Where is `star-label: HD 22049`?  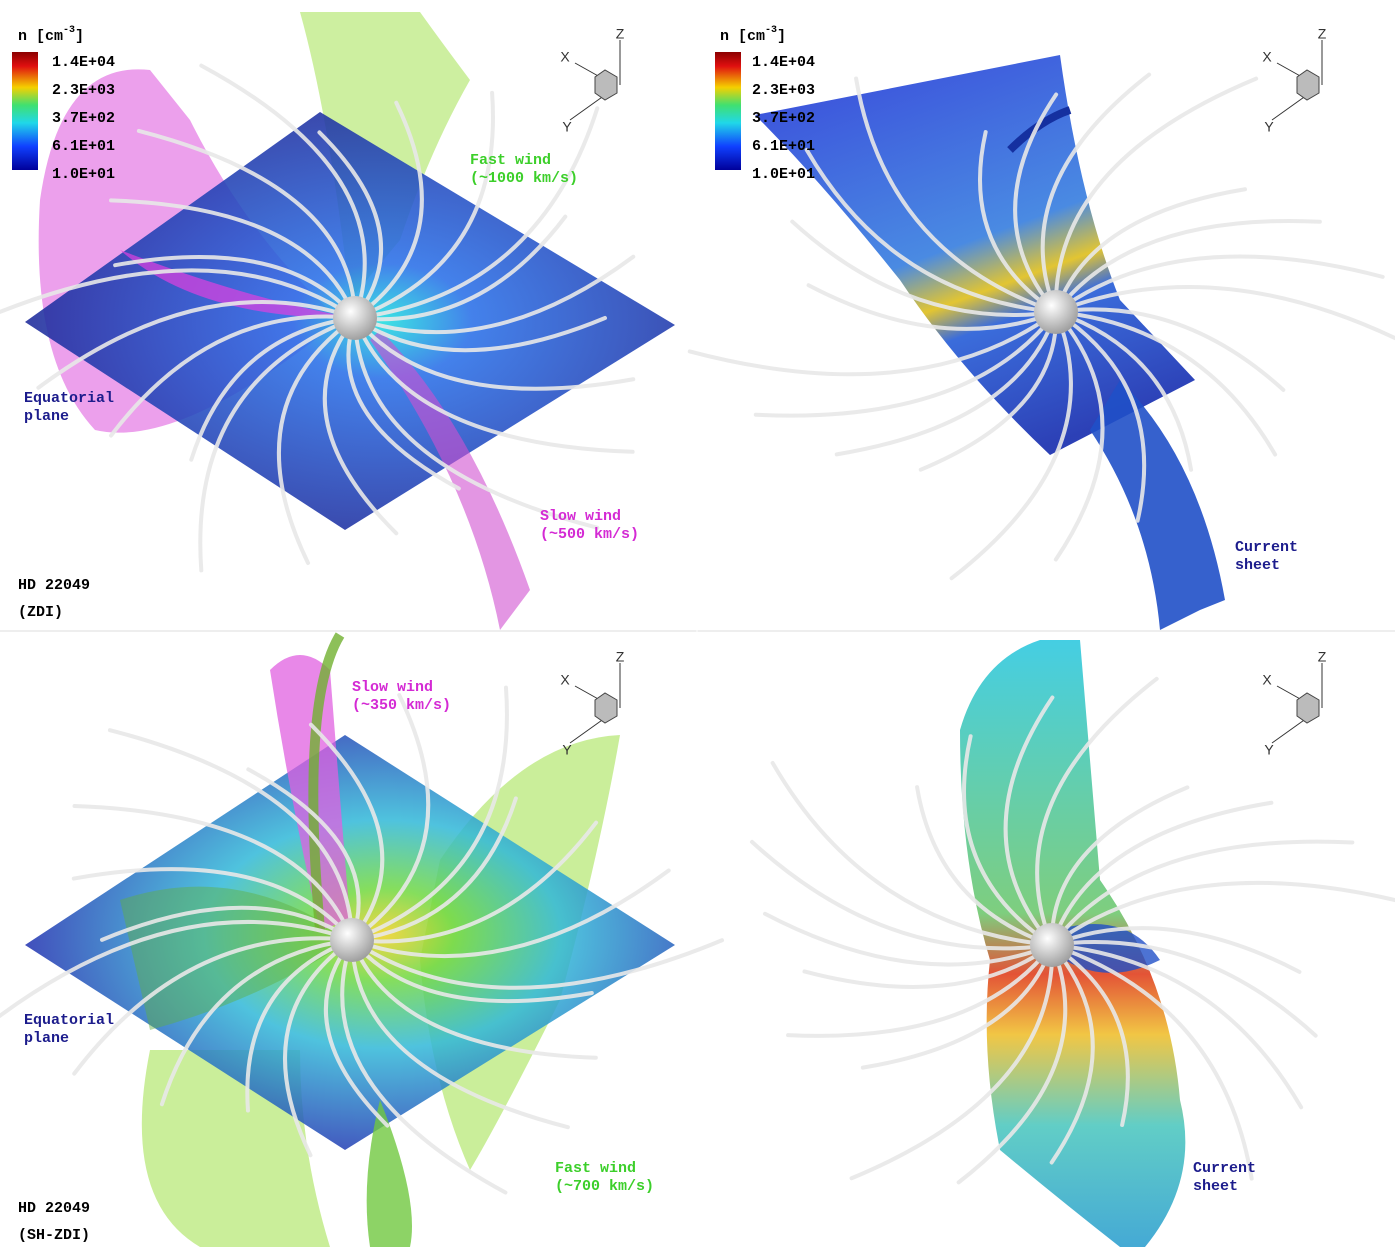
star-label: HD 22049 is located at coordinates (54, 585).